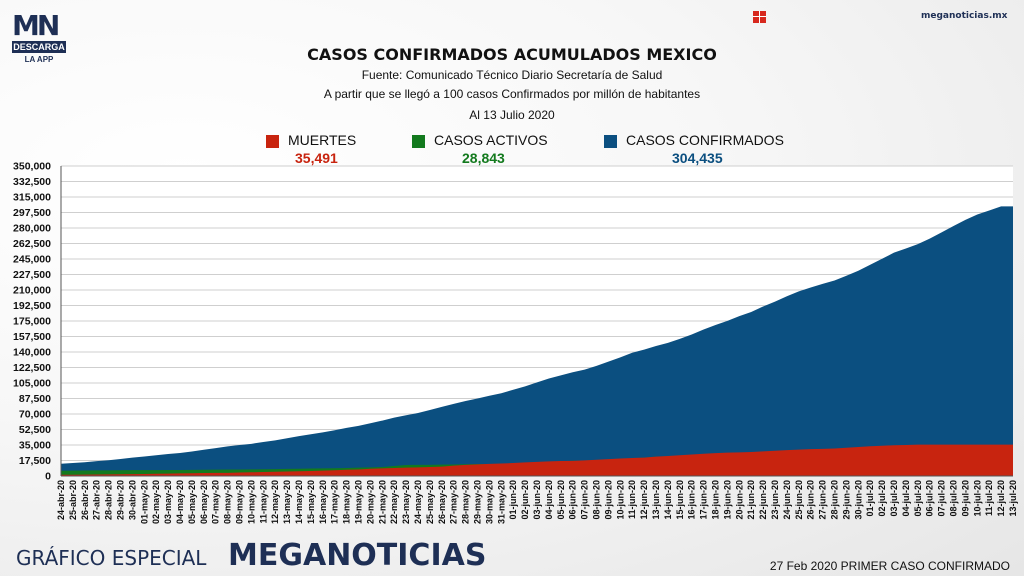 Image resolution: width=1024 pixels, height=576 pixels. Describe the element at coordinates (36, 25) in the screenshot. I see `logo-mn-text: MN` at that location.